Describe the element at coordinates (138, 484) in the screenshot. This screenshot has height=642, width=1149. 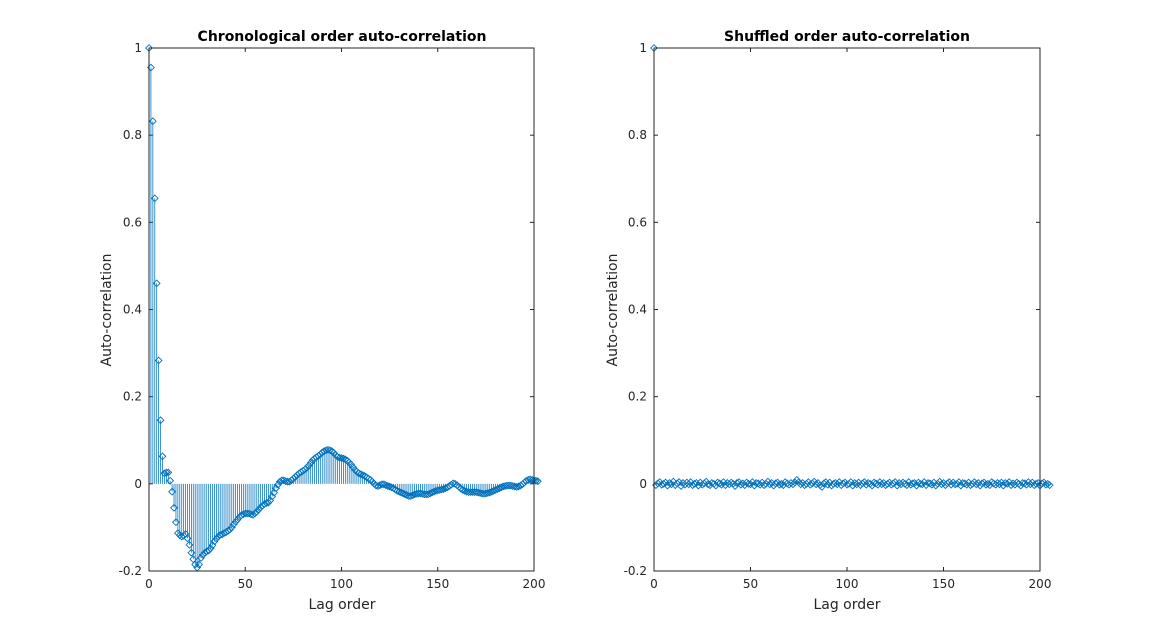
I see `y-tick-label: 0` at that location.